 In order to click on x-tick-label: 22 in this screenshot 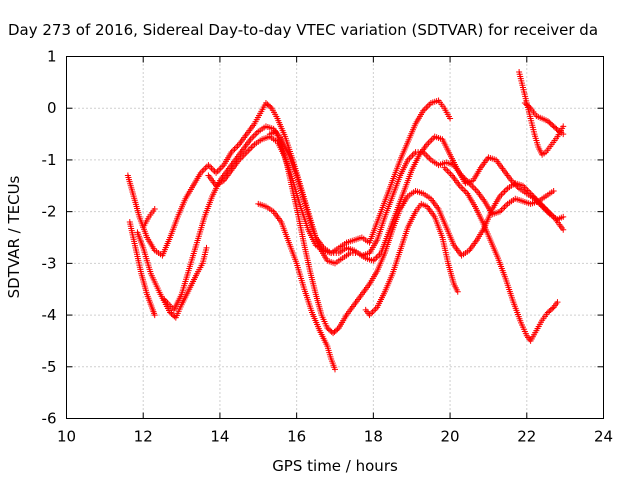, I will do `click(526, 437)`.